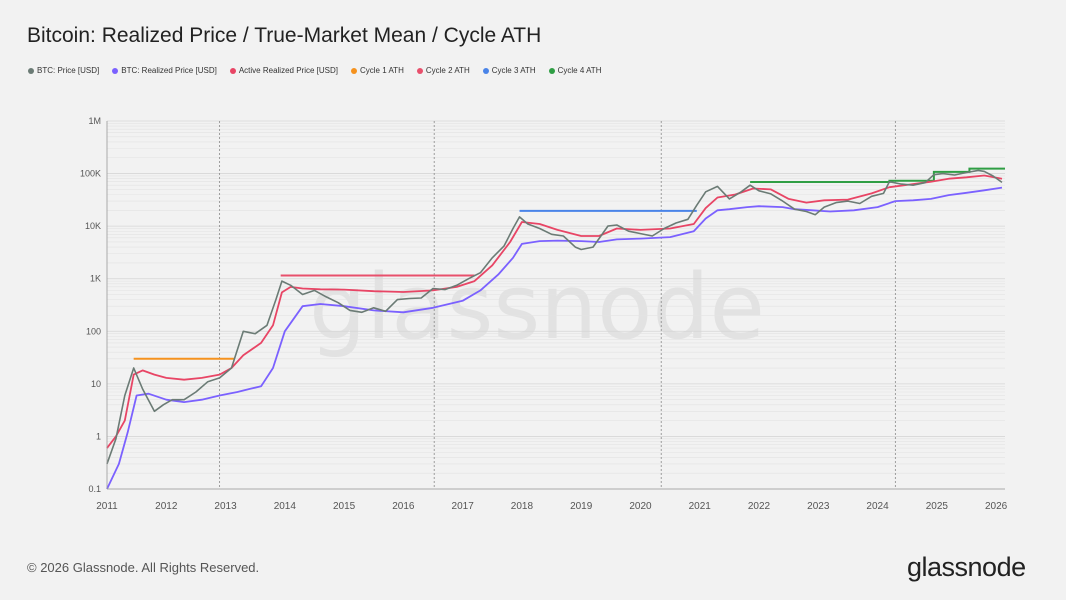  I want to click on y-tick-label: 100, so click(93, 331).